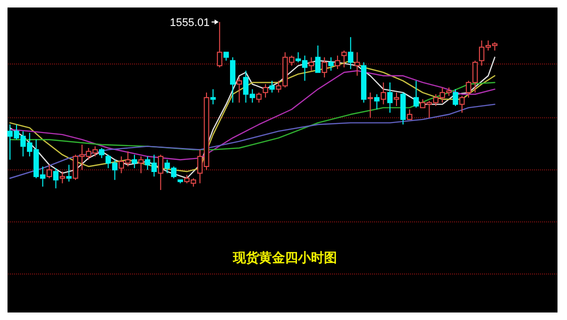 The image size is (567, 320). I want to click on annotation: 1555.01, so click(190, 23).